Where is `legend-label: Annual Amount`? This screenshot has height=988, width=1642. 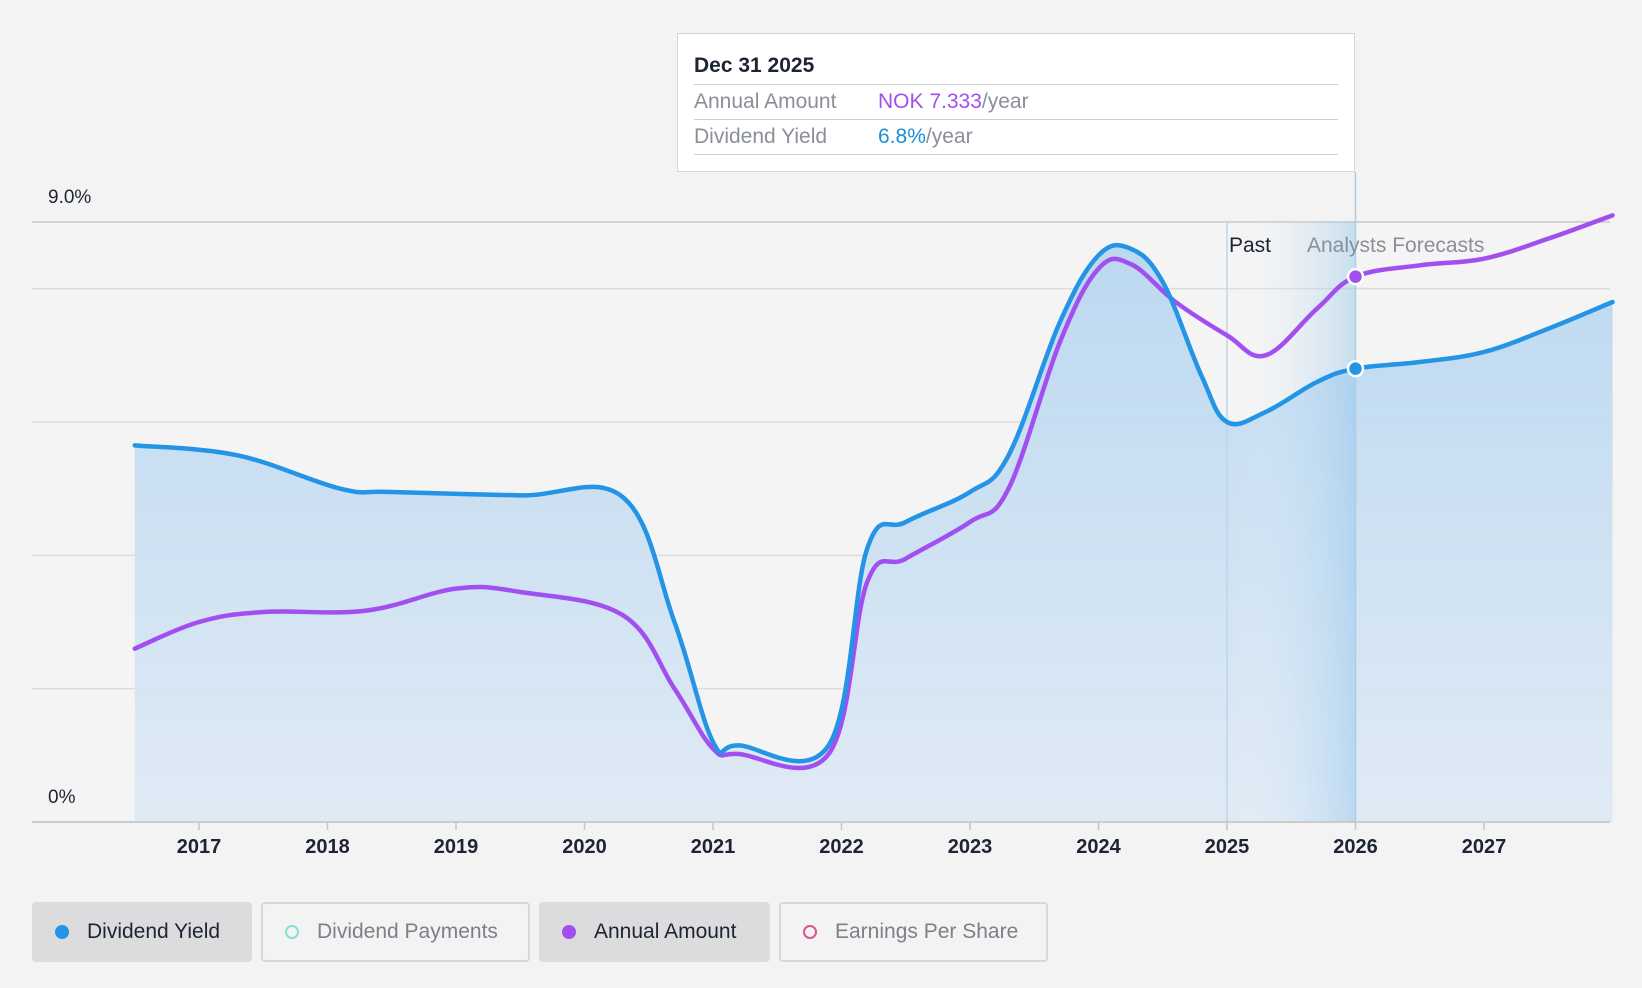
legend-label: Annual Amount is located at coordinates (665, 931).